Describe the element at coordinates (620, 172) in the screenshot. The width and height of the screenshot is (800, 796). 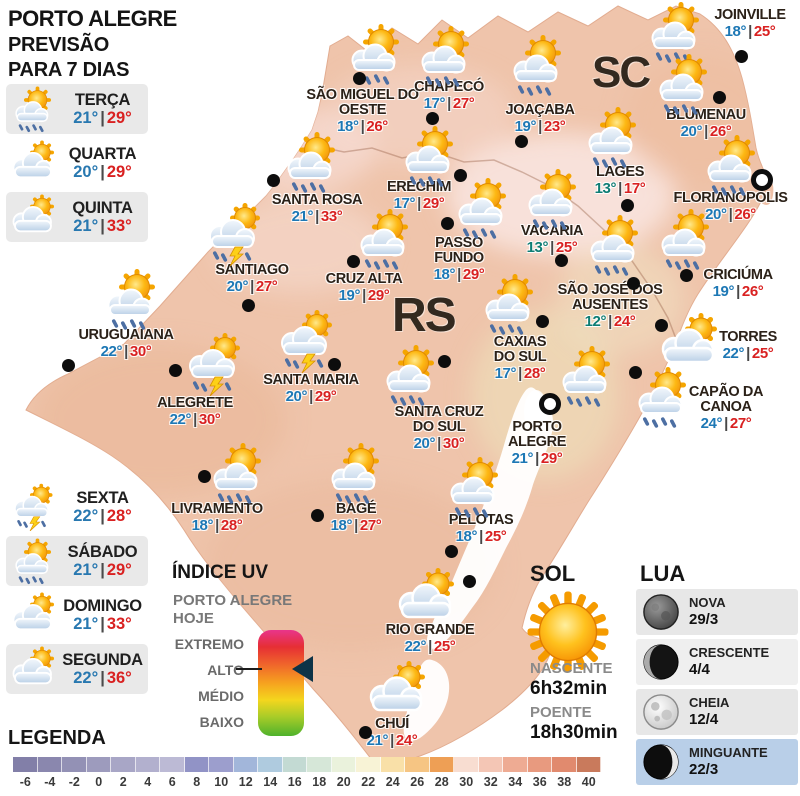
I see `city-name: LAGES` at that location.